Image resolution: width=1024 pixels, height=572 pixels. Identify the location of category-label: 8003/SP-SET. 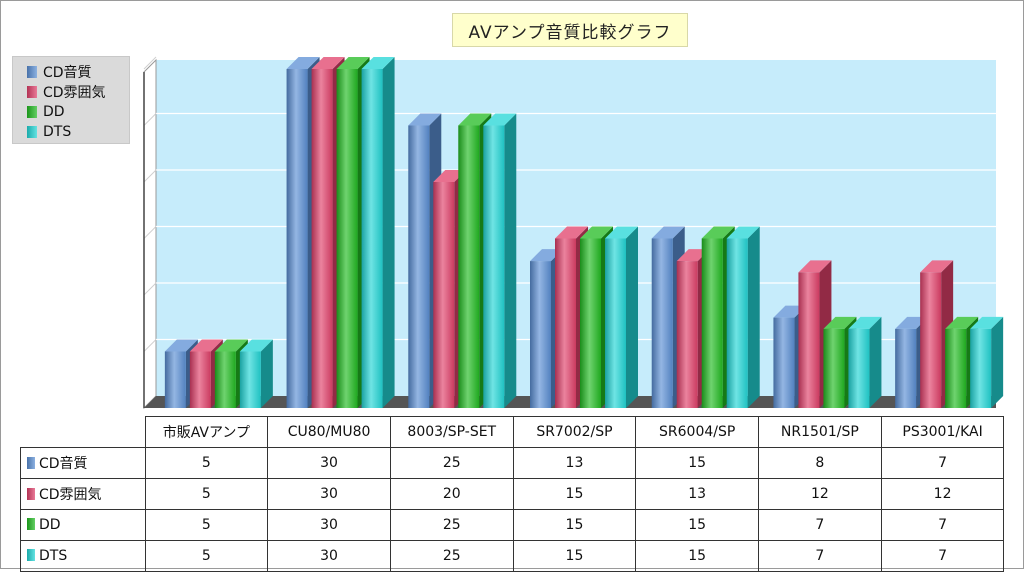
(451, 432).